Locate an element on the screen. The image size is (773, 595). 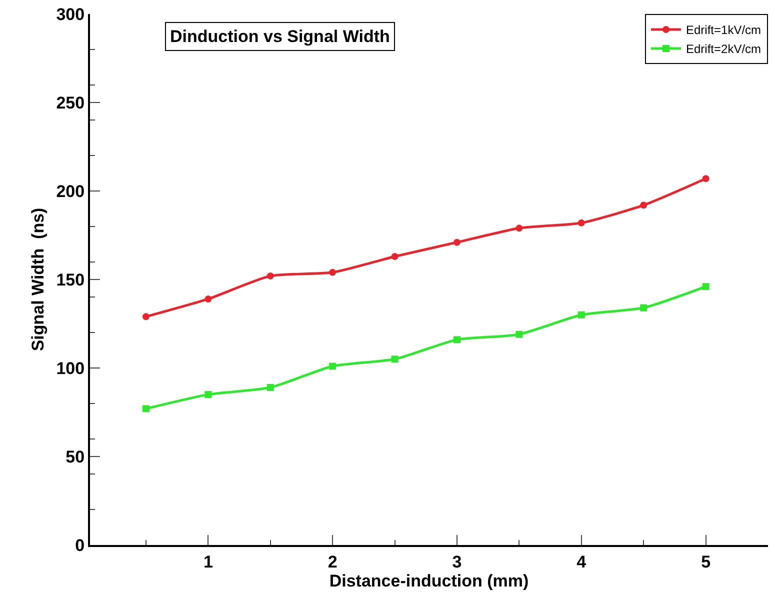
x-tick-label: 4 is located at coordinates (581, 562).